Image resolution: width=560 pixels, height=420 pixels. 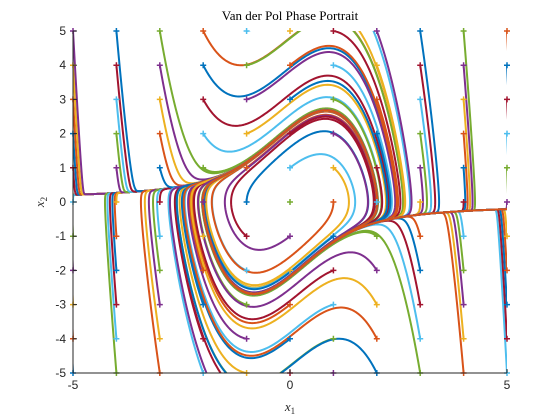 What do you see at coordinates (60, 305) in the screenshot?
I see `y-tick-label: -3` at bounding box center [60, 305].